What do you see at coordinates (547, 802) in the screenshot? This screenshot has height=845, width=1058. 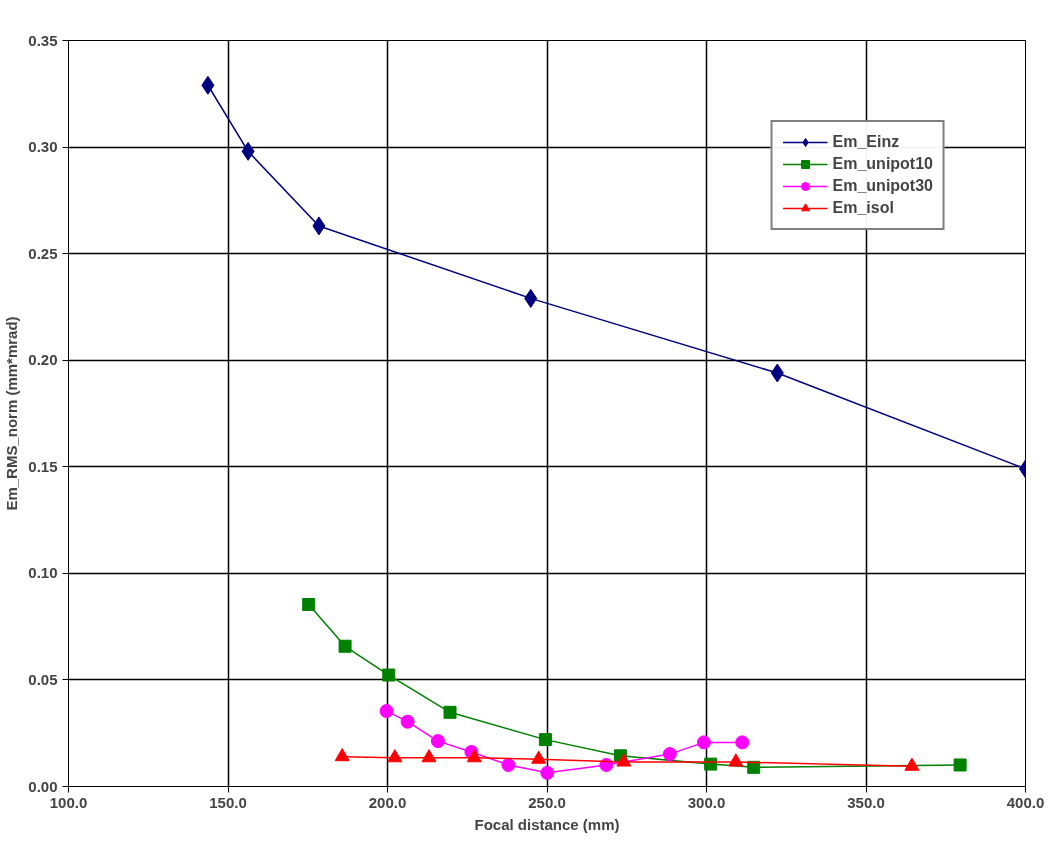 I see `x-tick-label: 250.0` at bounding box center [547, 802].